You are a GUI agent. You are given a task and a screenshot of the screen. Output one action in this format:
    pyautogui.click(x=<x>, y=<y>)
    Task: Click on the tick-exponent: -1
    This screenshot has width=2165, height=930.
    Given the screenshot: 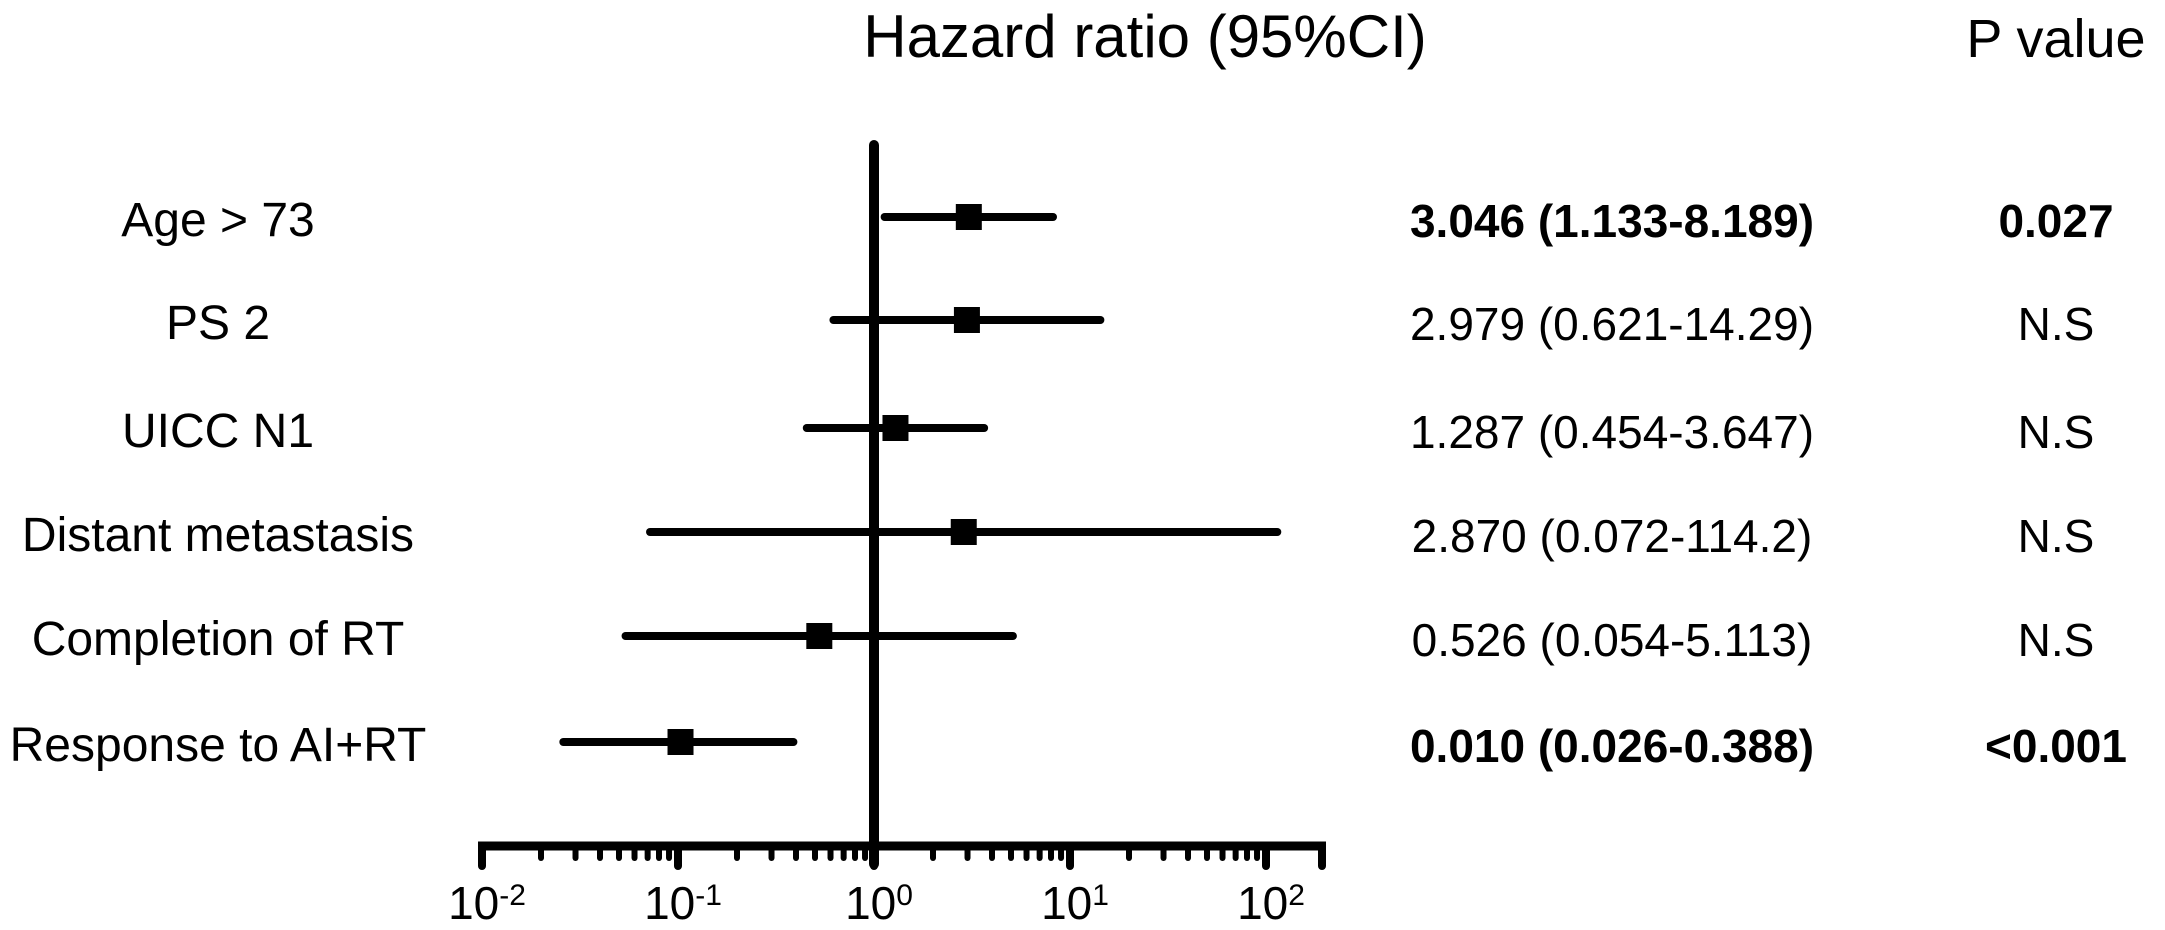 What is the action you would take?
    pyautogui.click(x=708, y=895)
    